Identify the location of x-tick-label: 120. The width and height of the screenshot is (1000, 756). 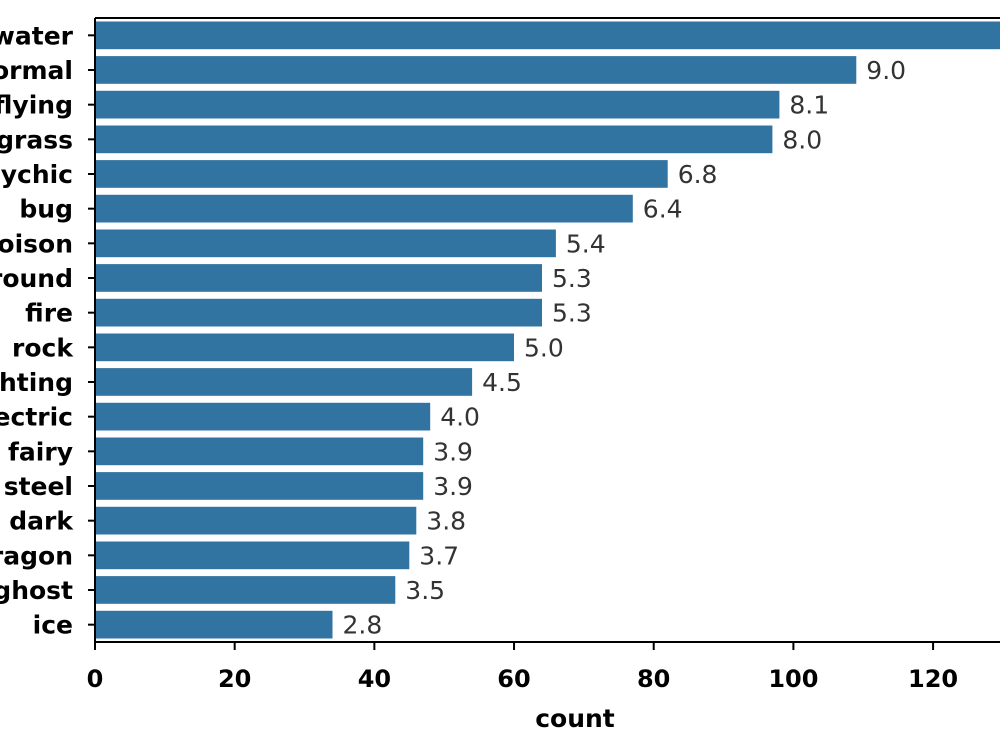
(933, 679).